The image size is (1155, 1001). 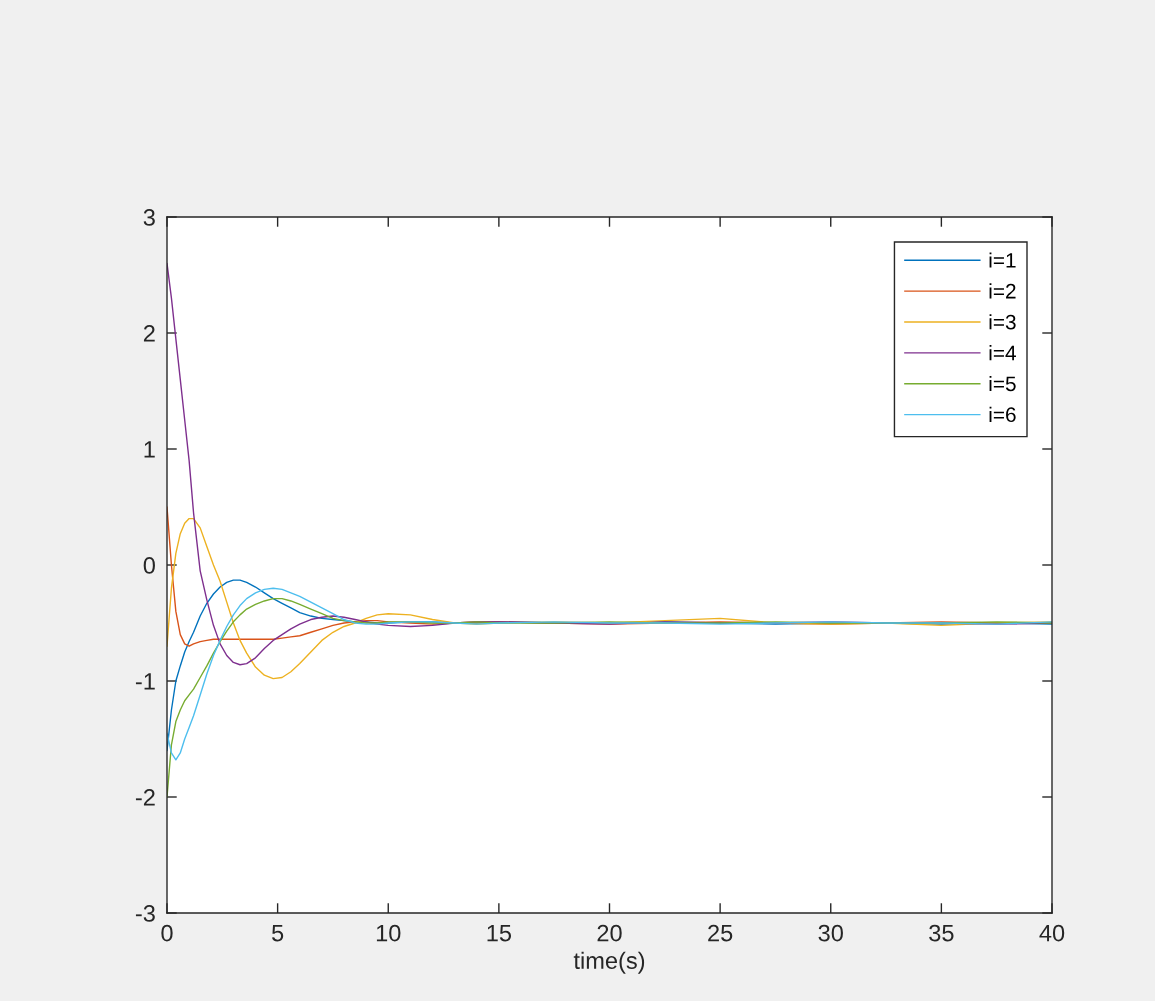 I want to click on y-tick-label: 3, so click(x=149, y=217).